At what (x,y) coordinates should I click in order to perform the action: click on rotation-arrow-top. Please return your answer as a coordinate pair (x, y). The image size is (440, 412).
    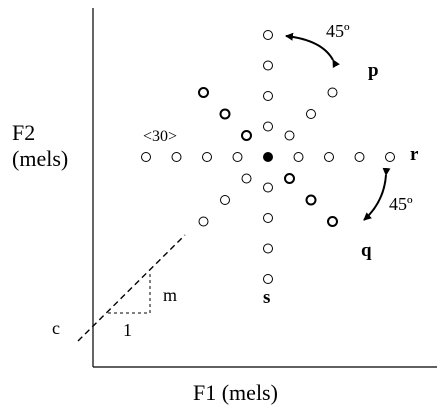
    Looking at the image, I should click on (312, 50).